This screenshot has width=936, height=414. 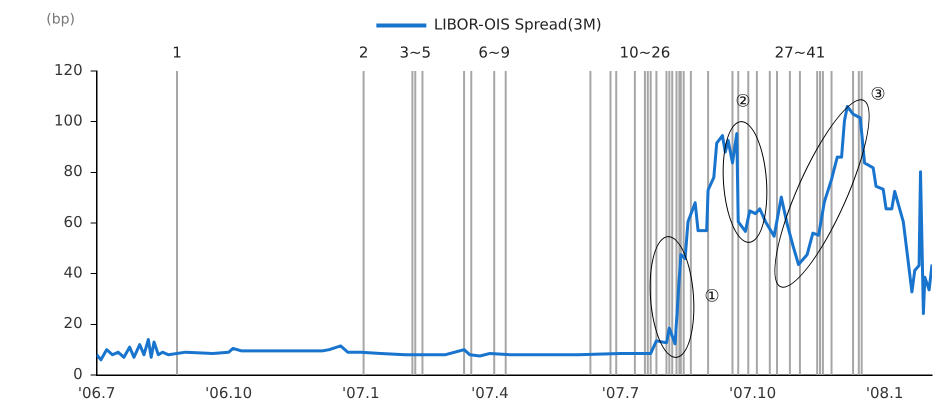 What do you see at coordinates (415, 52) in the screenshot?
I see `ref-line-label: 3~5` at bounding box center [415, 52].